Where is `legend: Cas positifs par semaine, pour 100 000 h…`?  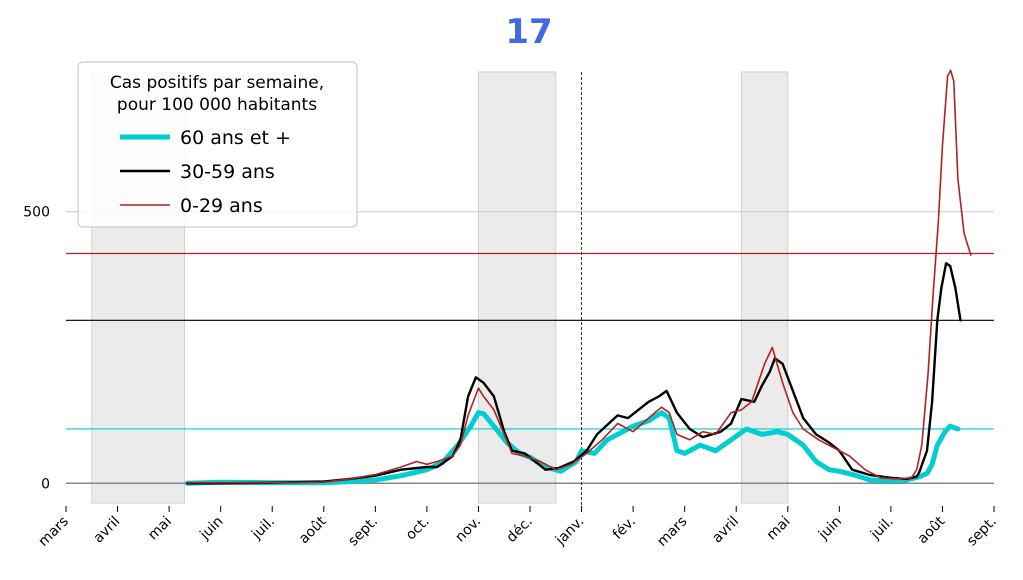
legend: Cas positifs par semaine, pour 100 000 h… is located at coordinates (217, 144).